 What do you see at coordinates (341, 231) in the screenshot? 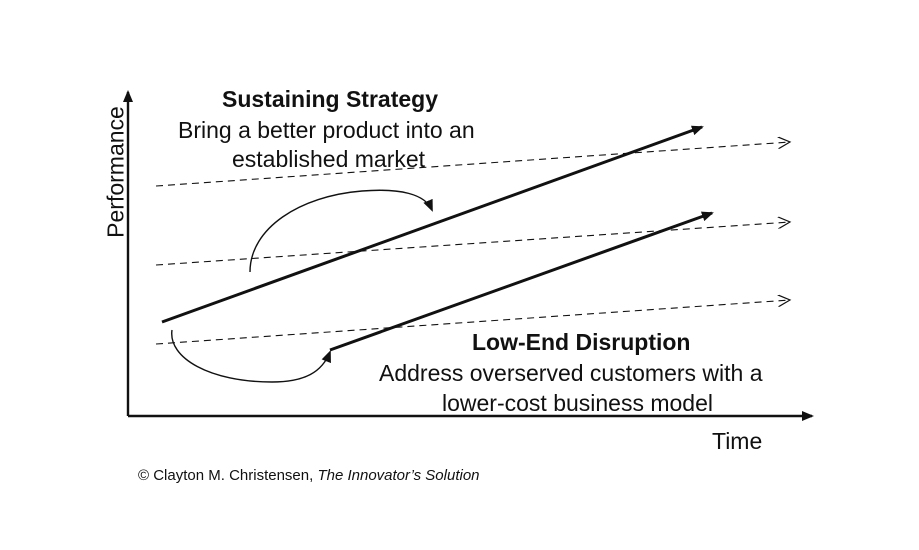
I see `sustaining-curved-arrow` at bounding box center [341, 231].